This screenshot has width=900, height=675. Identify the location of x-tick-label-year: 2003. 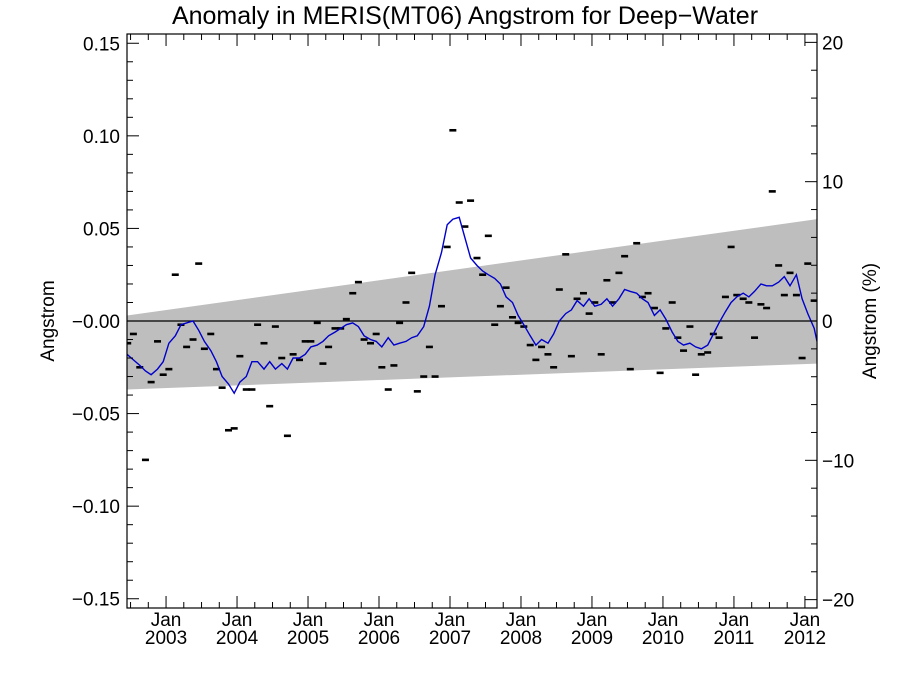
(166, 638).